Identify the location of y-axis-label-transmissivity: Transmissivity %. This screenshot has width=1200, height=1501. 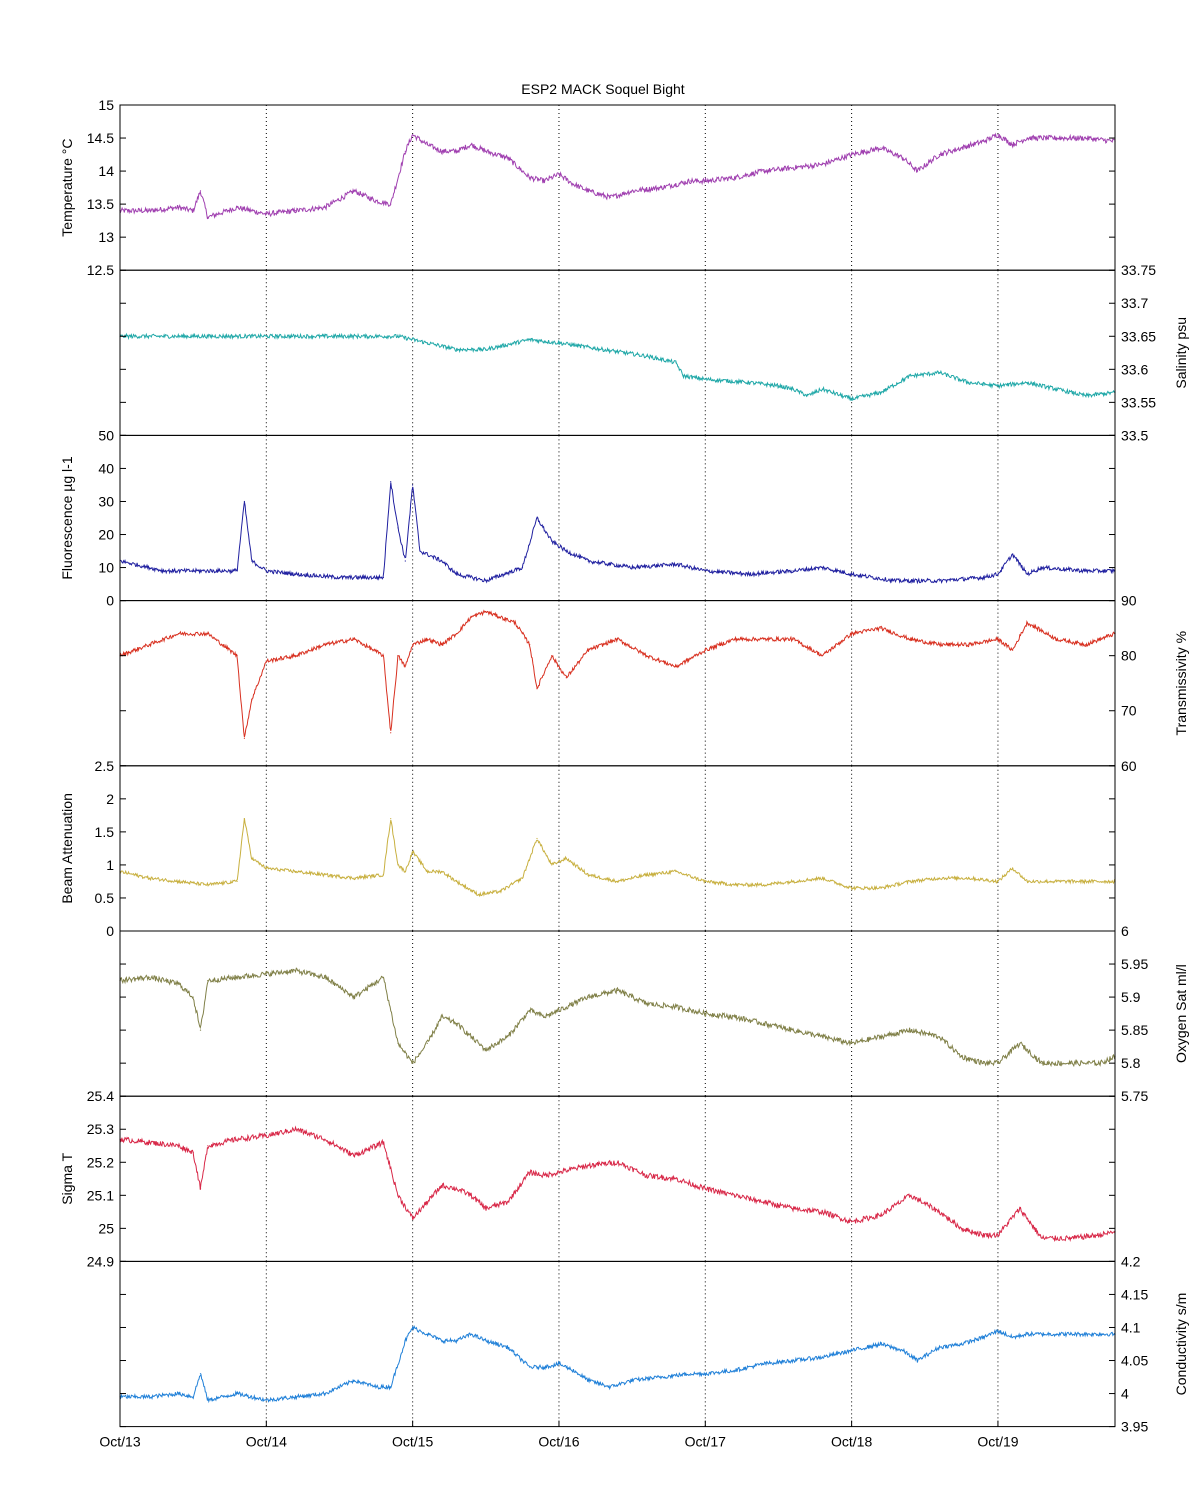
(1181, 683).